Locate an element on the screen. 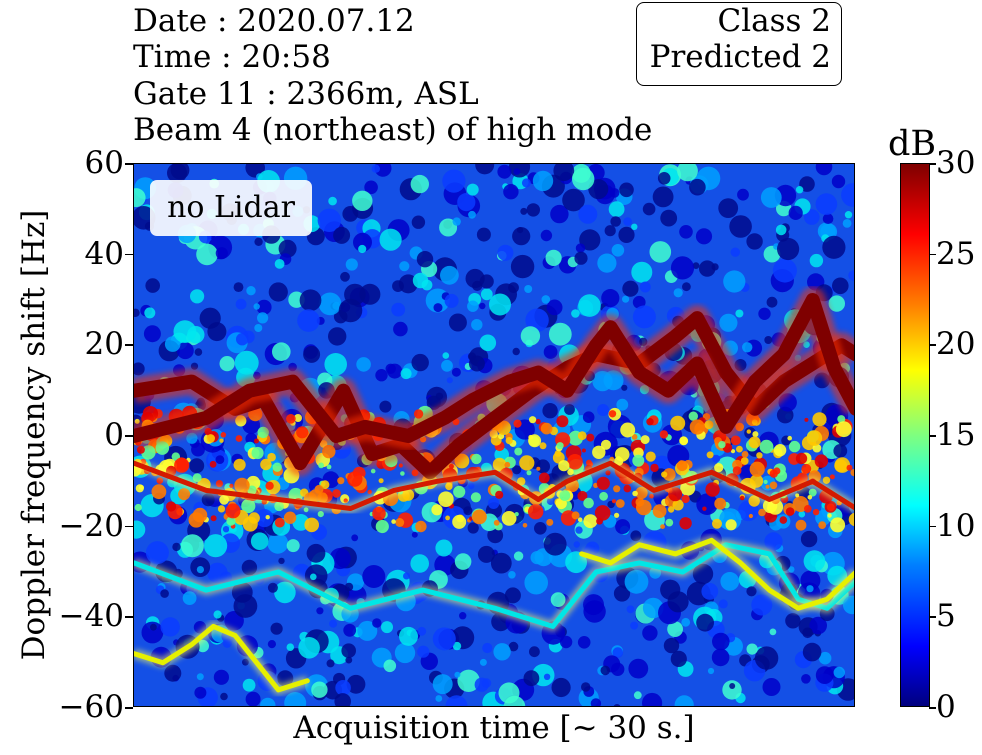 The width and height of the screenshot is (982, 755). trace-upper is located at coordinates (494, 368).